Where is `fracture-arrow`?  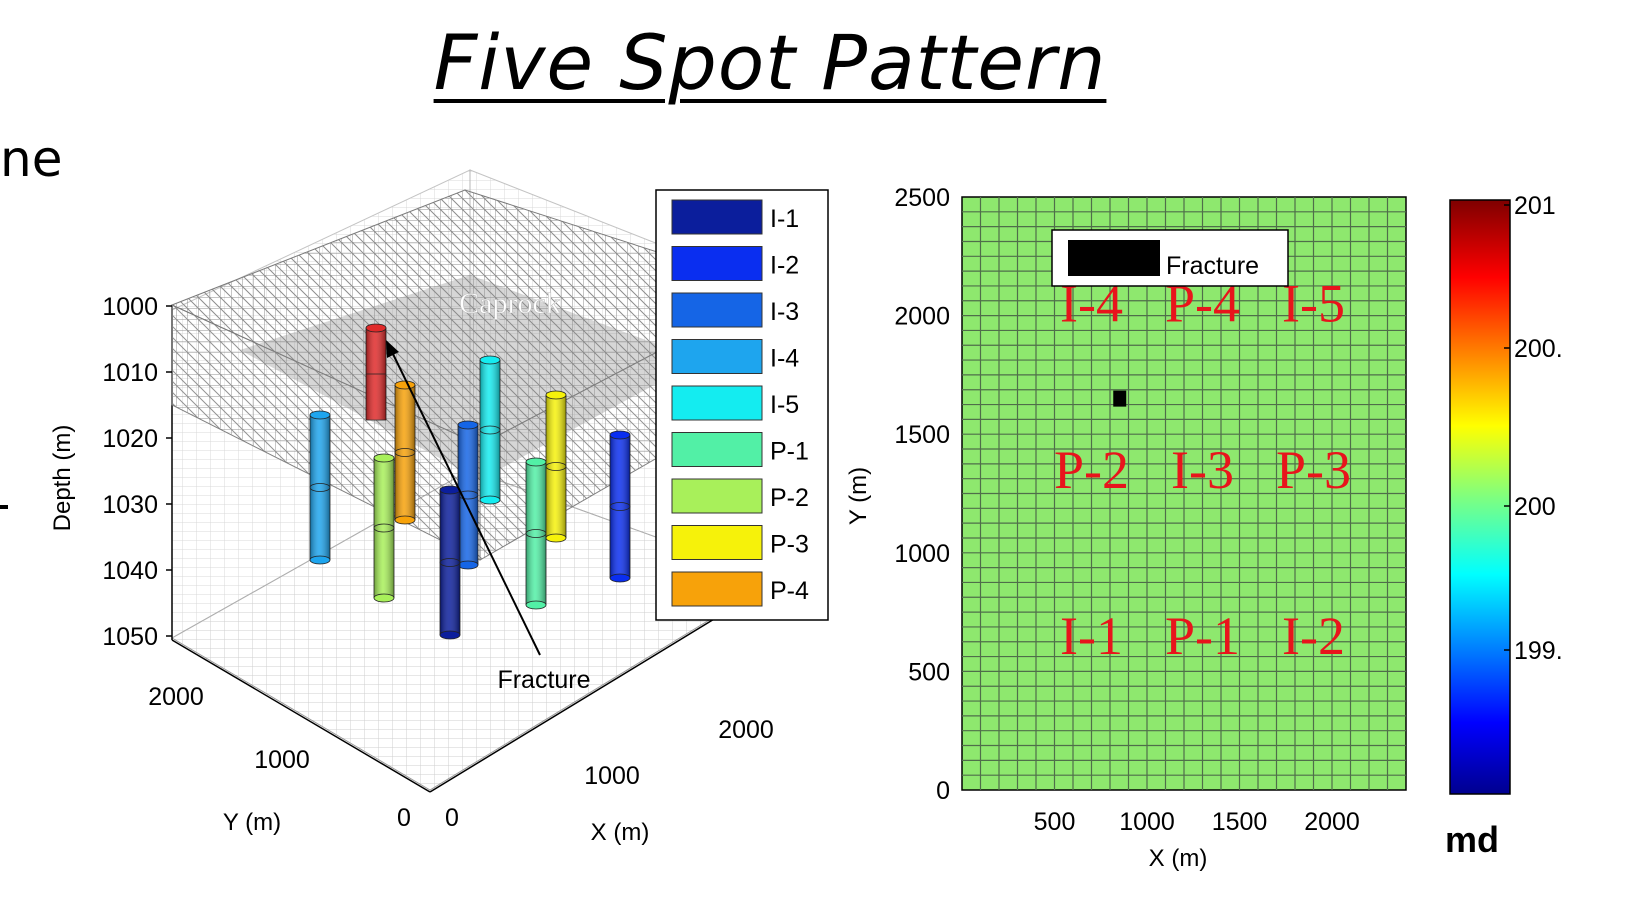
fracture-arrow is located at coordinates (463, 498).